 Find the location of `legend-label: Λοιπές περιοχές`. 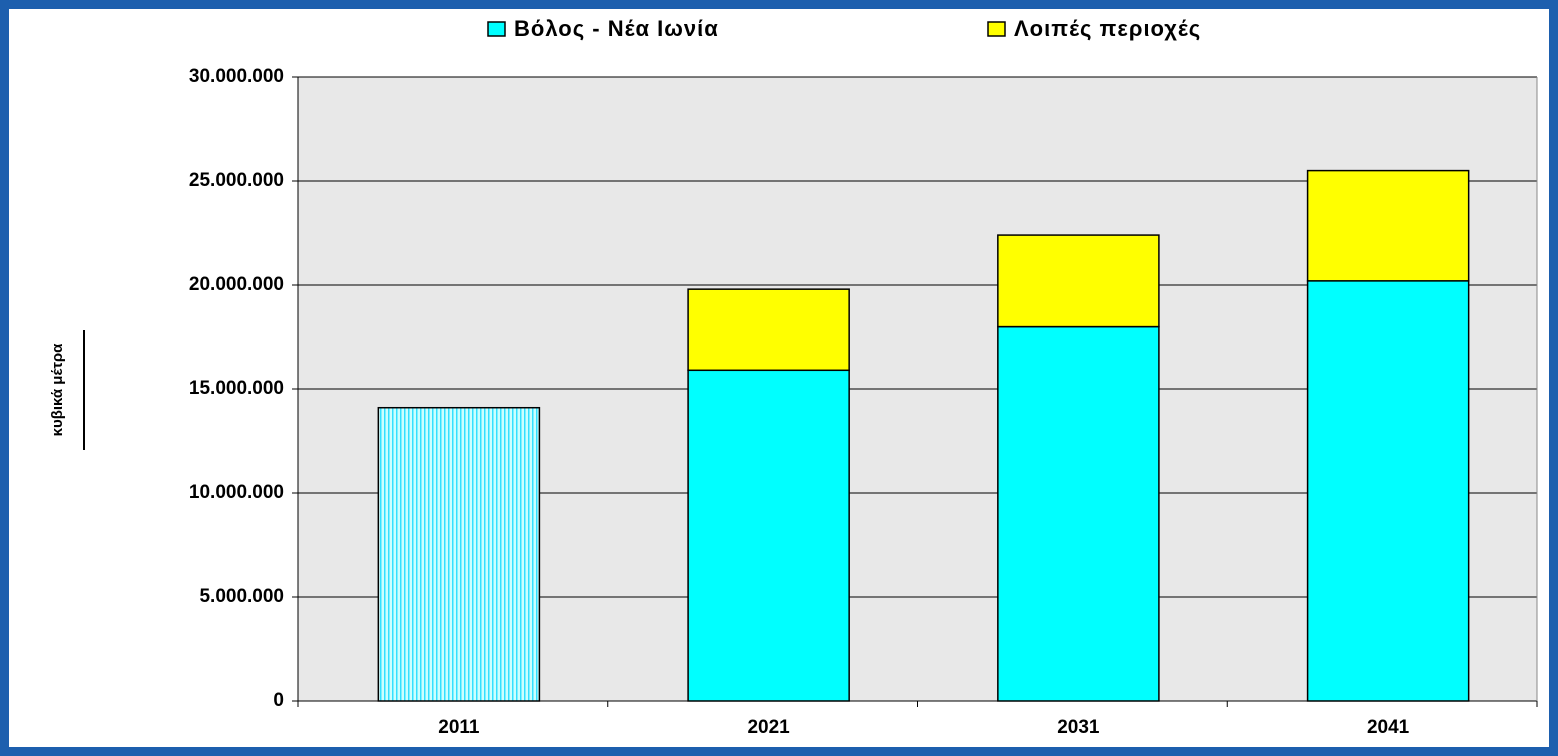

legend-label: Λοιπές περιοχές is located at coordinates (1107, 28).